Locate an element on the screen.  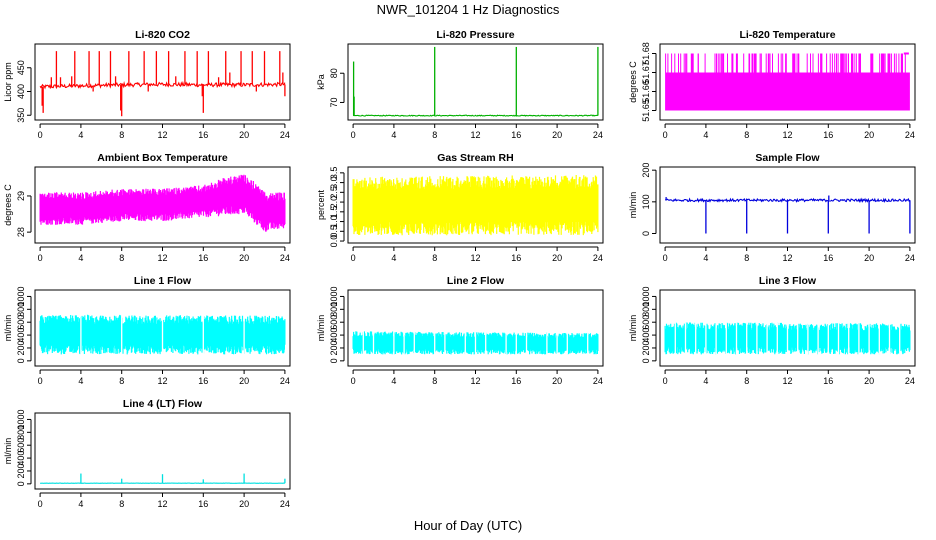
panel-title: Line 2 Flow is located at coordinates (476, 281).